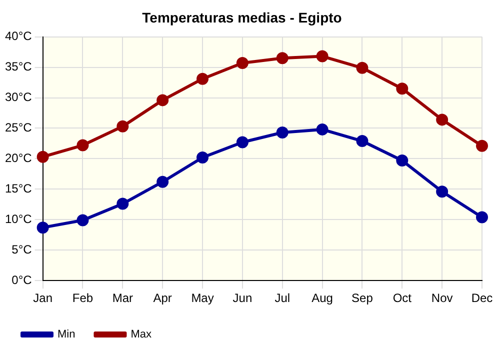  What do you see at coordinates (67, 334) in the screenshot?
I see `legend-label: Min` at bounding box center [67, 334].